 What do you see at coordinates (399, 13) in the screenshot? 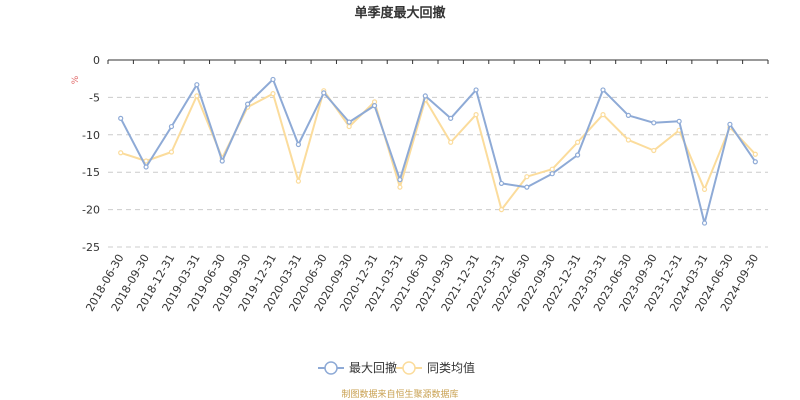
I see `chart-title: 单季度最大回撤` at bounding box center [399, 13].